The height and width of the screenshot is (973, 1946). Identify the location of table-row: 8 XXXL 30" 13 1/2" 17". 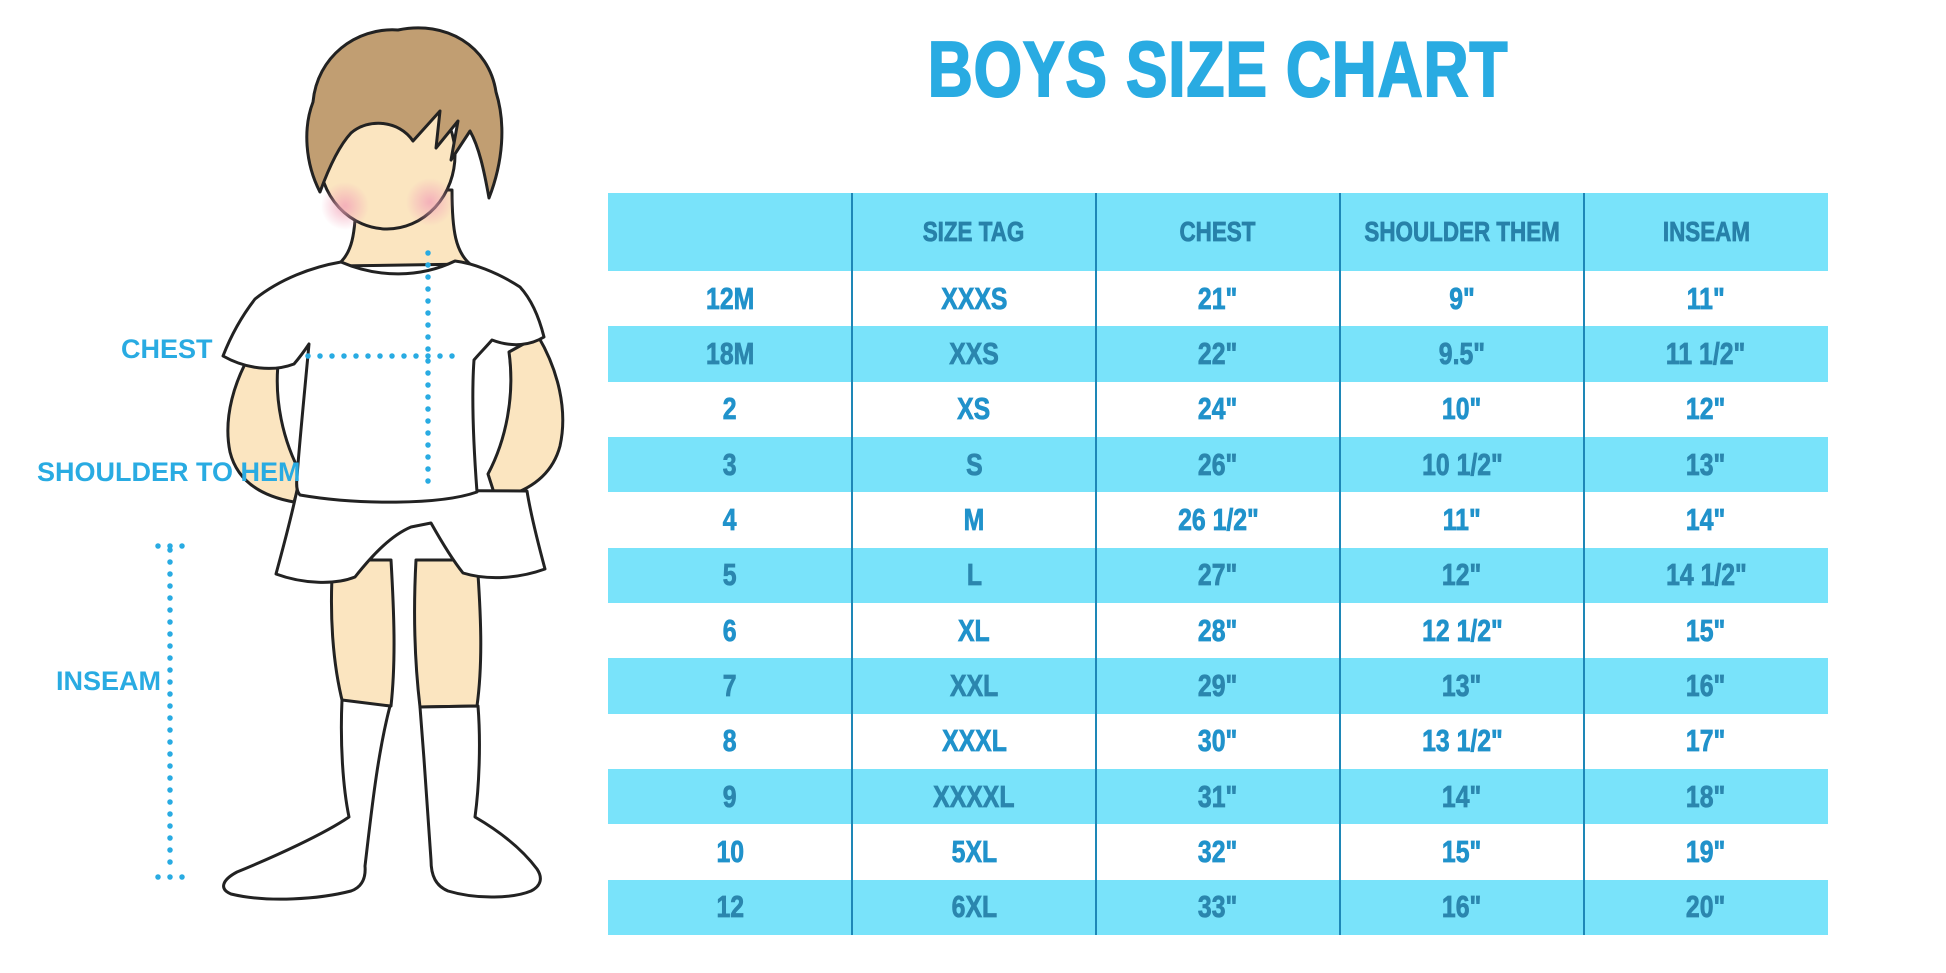
(1218, 741).